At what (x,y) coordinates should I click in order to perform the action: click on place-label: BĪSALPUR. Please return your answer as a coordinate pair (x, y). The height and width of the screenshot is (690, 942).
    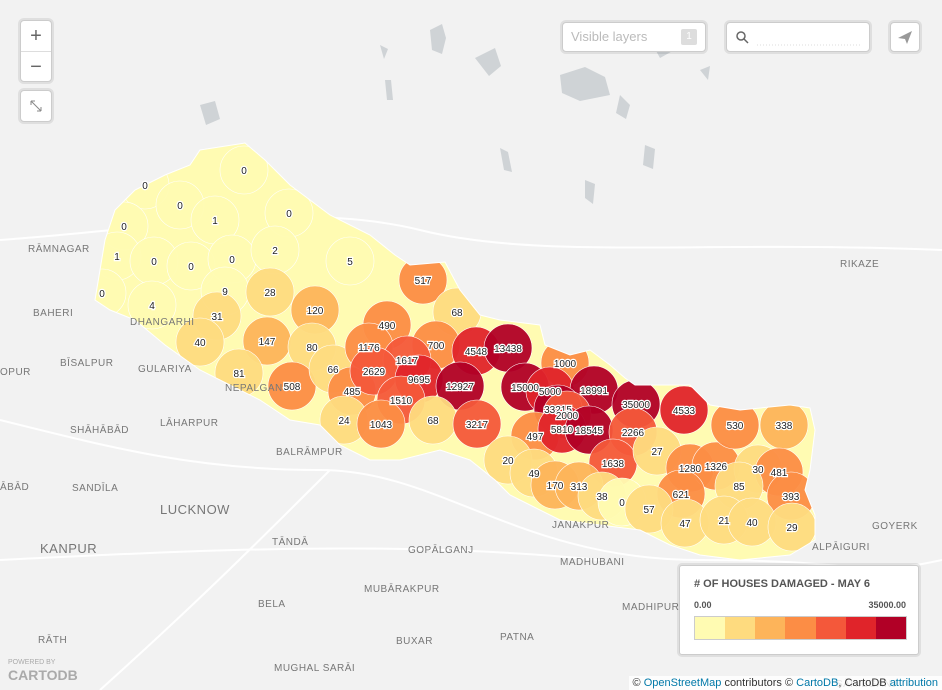
    Looking at the image, I should click on (86, 363).